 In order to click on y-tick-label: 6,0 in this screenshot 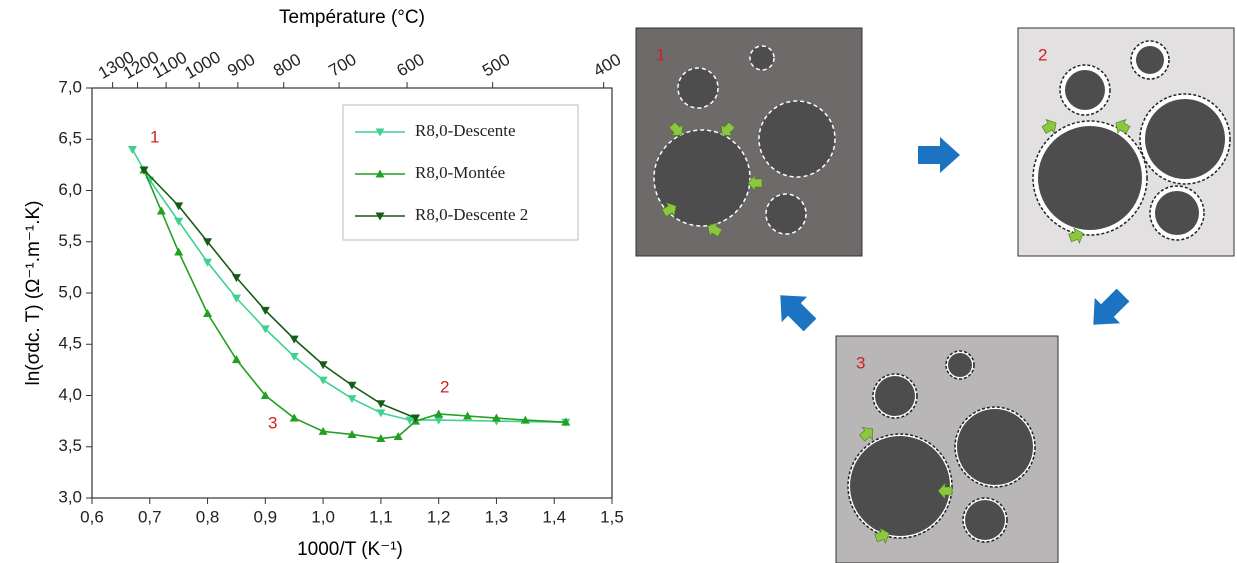, I will do `click(70, 189)`.